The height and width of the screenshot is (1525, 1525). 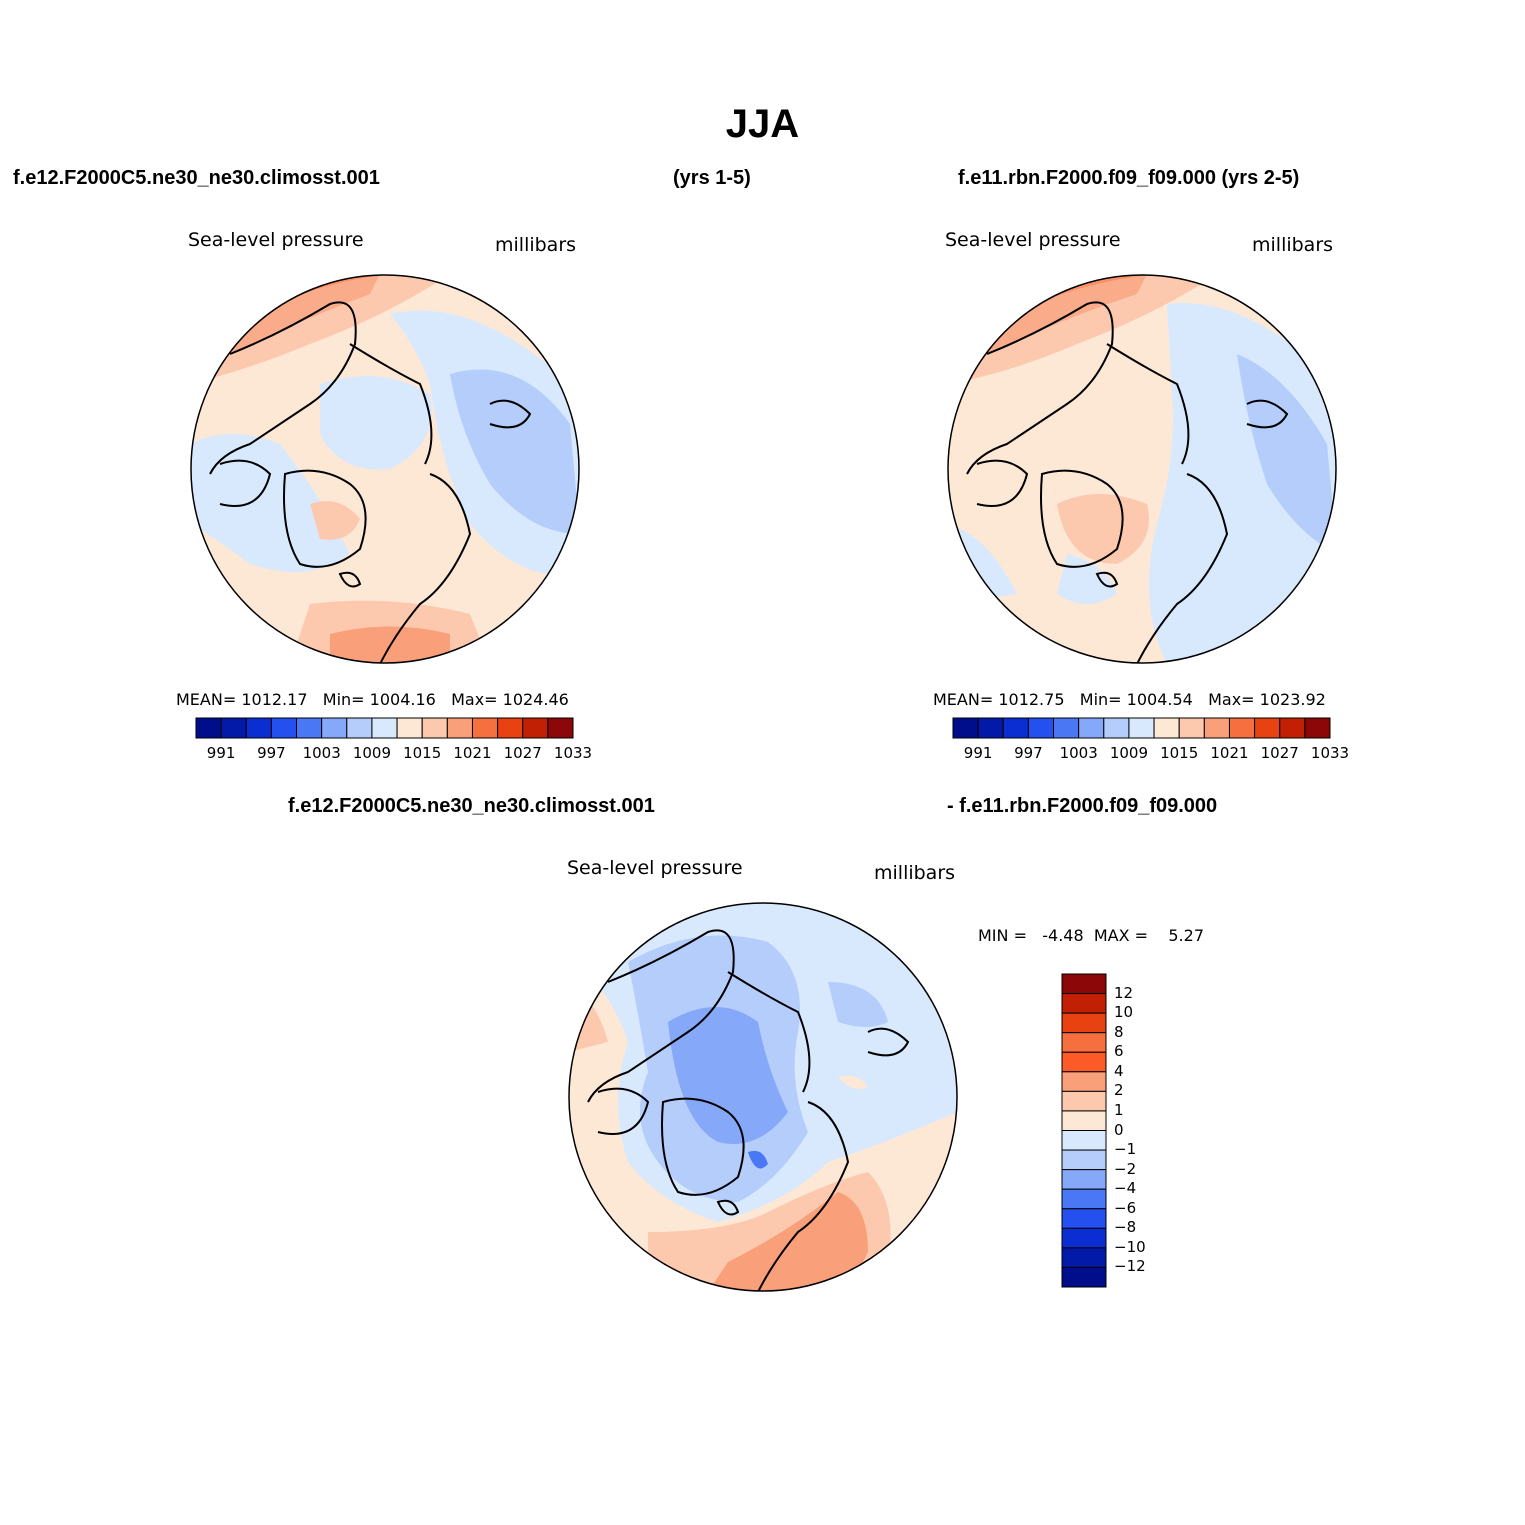 What do you see at coordinates (474, 699) in the screenshot?
I see `panel-1-max-label: Max=` at bounding box center [474, 699].